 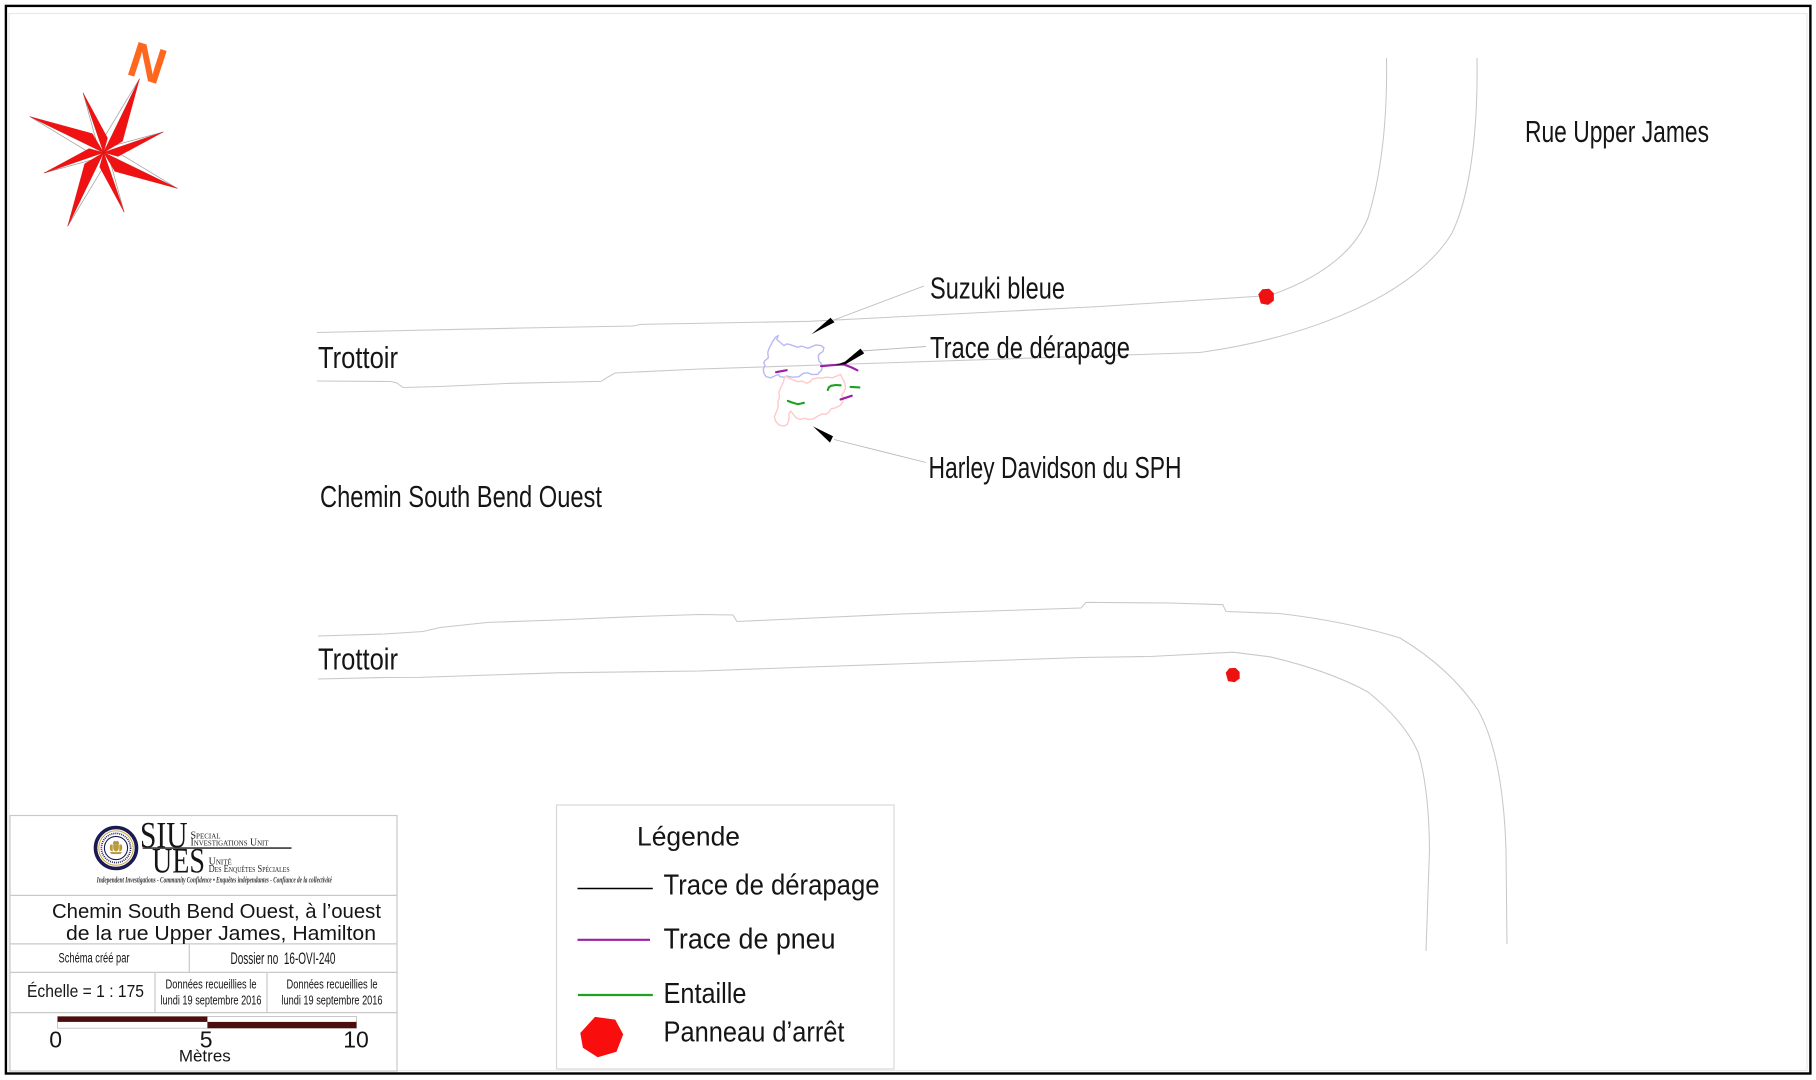 What do you see at coordinates (230, 843) in the screenshot?
I see `svg-text: Investigations Unit` at bounding box center [230, 843].